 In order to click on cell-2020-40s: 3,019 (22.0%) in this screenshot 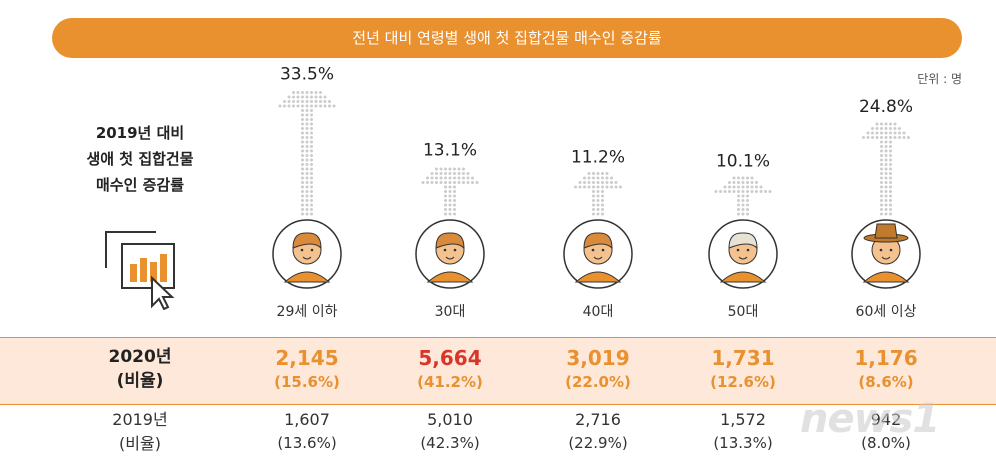, I will do `click(598, 369)`.